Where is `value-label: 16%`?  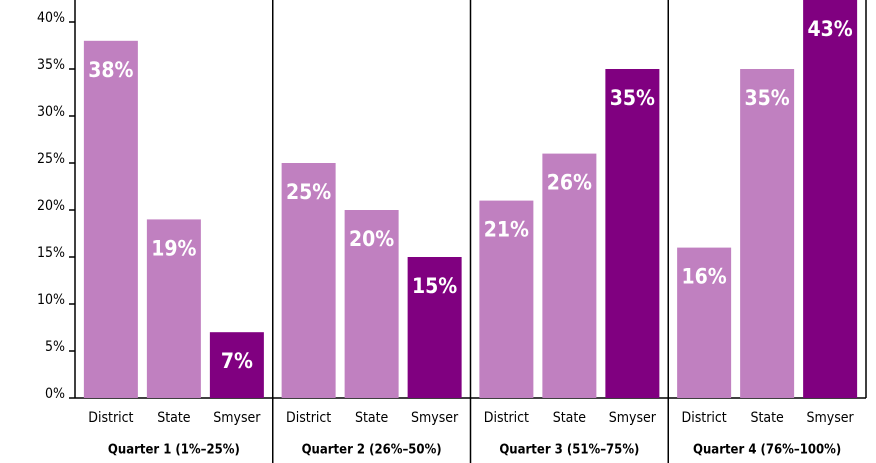
value-label: 16% is located at coordinates (704, 277).